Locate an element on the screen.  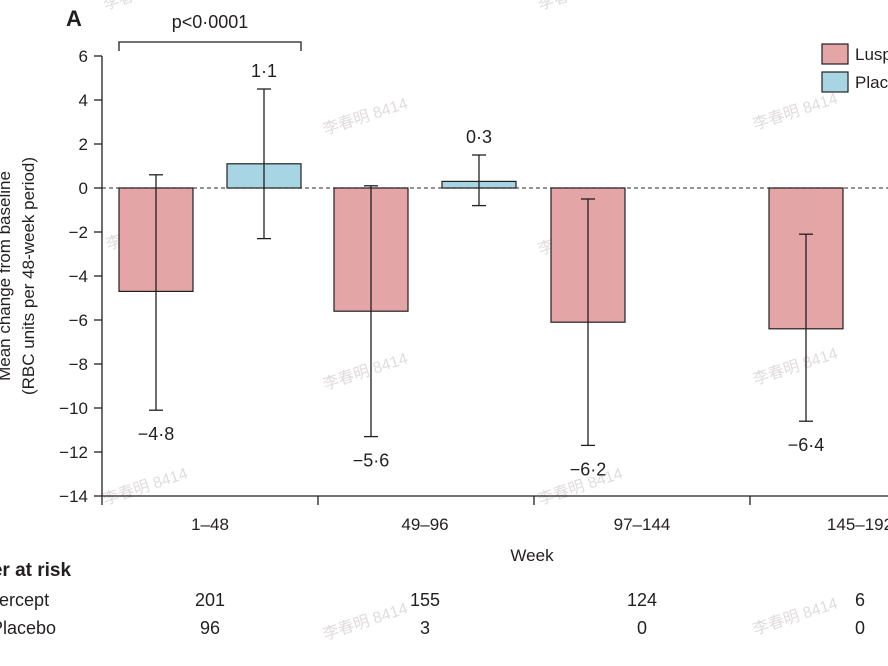
y-tick-label: −12 is located at coordinates (73, 452).